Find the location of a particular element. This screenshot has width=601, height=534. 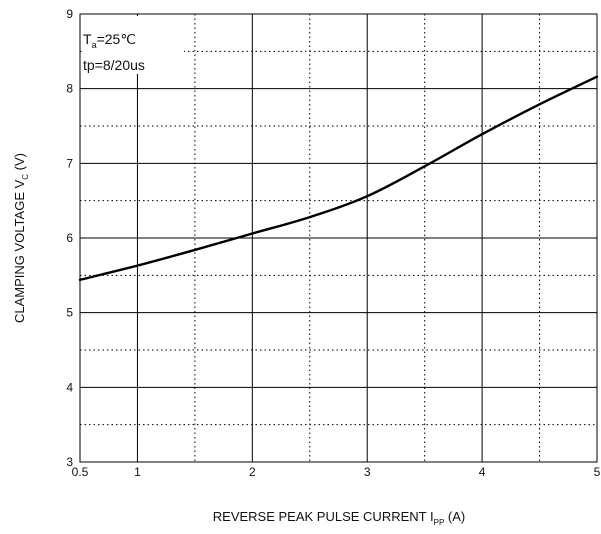

x-tick-label-5: 5 is located at coordinates (597, 472).